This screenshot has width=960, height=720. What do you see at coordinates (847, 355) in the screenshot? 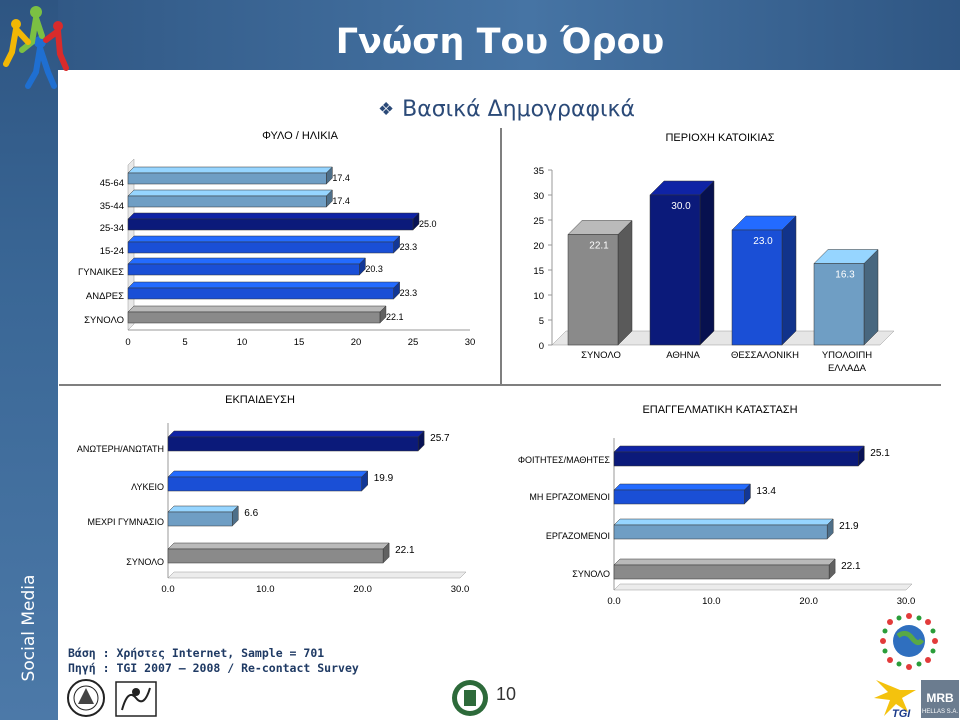
I see `region-category-label: ΥΠΟΛΟΙΠΗ` at bounding box center [847, 355].